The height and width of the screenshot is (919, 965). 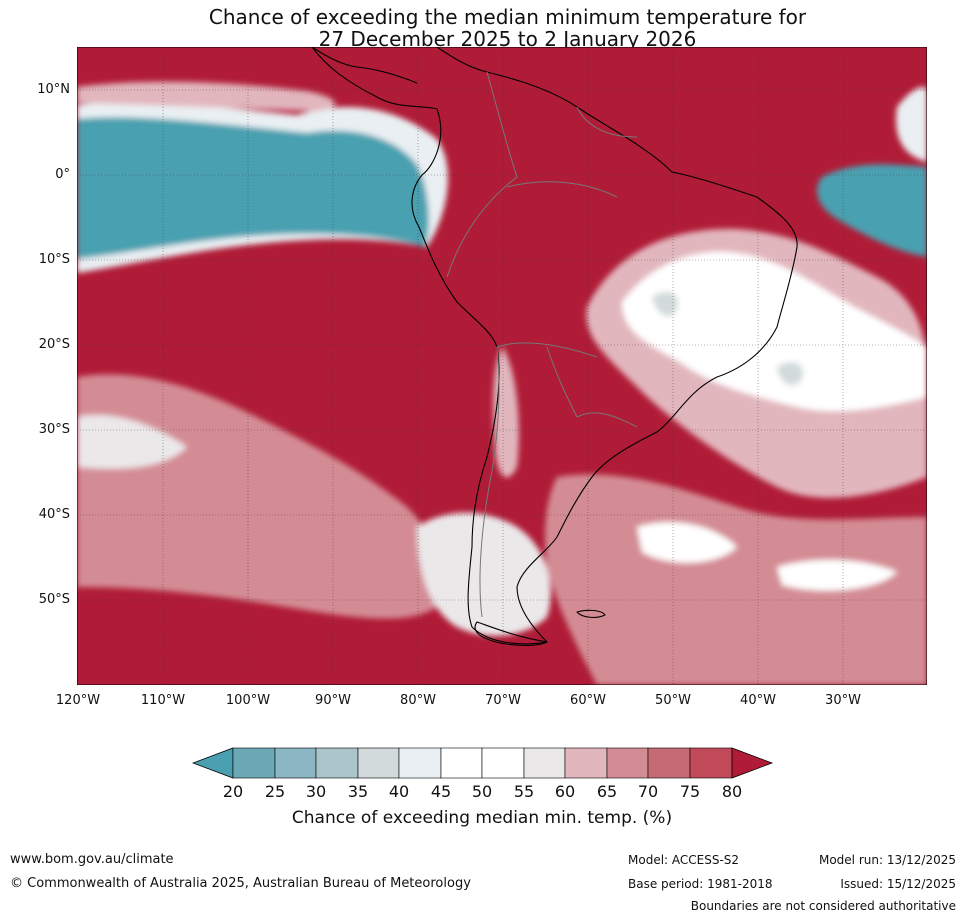 What do you see at coordinates (54, 599) in the screenshot?
I see `latitude-label: 50°S` at bounding box center [54, 599].